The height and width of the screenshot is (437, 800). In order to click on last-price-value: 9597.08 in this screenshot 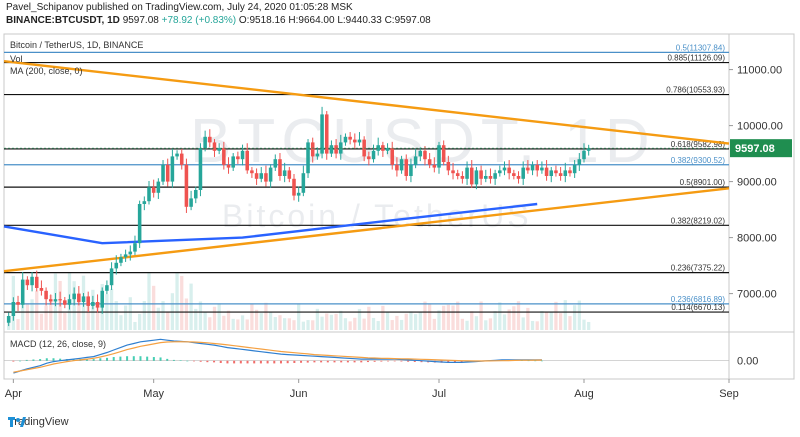, I will do `click(140, 20)`.